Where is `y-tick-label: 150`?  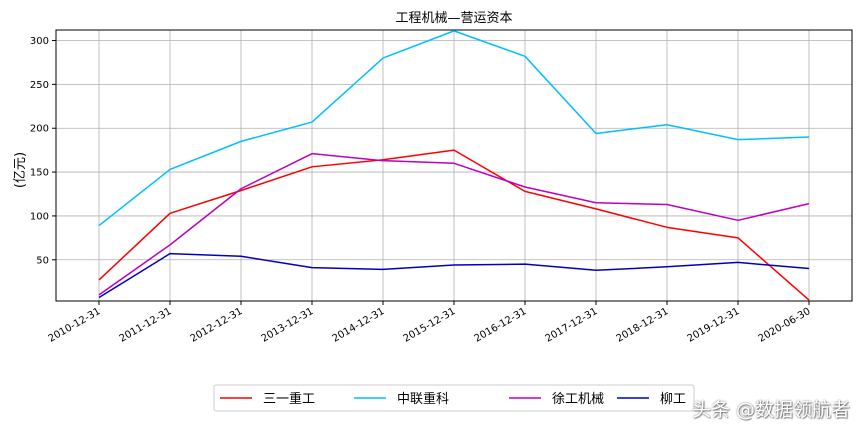 y-tick-label: 150 is located at coordinates (39, 173).